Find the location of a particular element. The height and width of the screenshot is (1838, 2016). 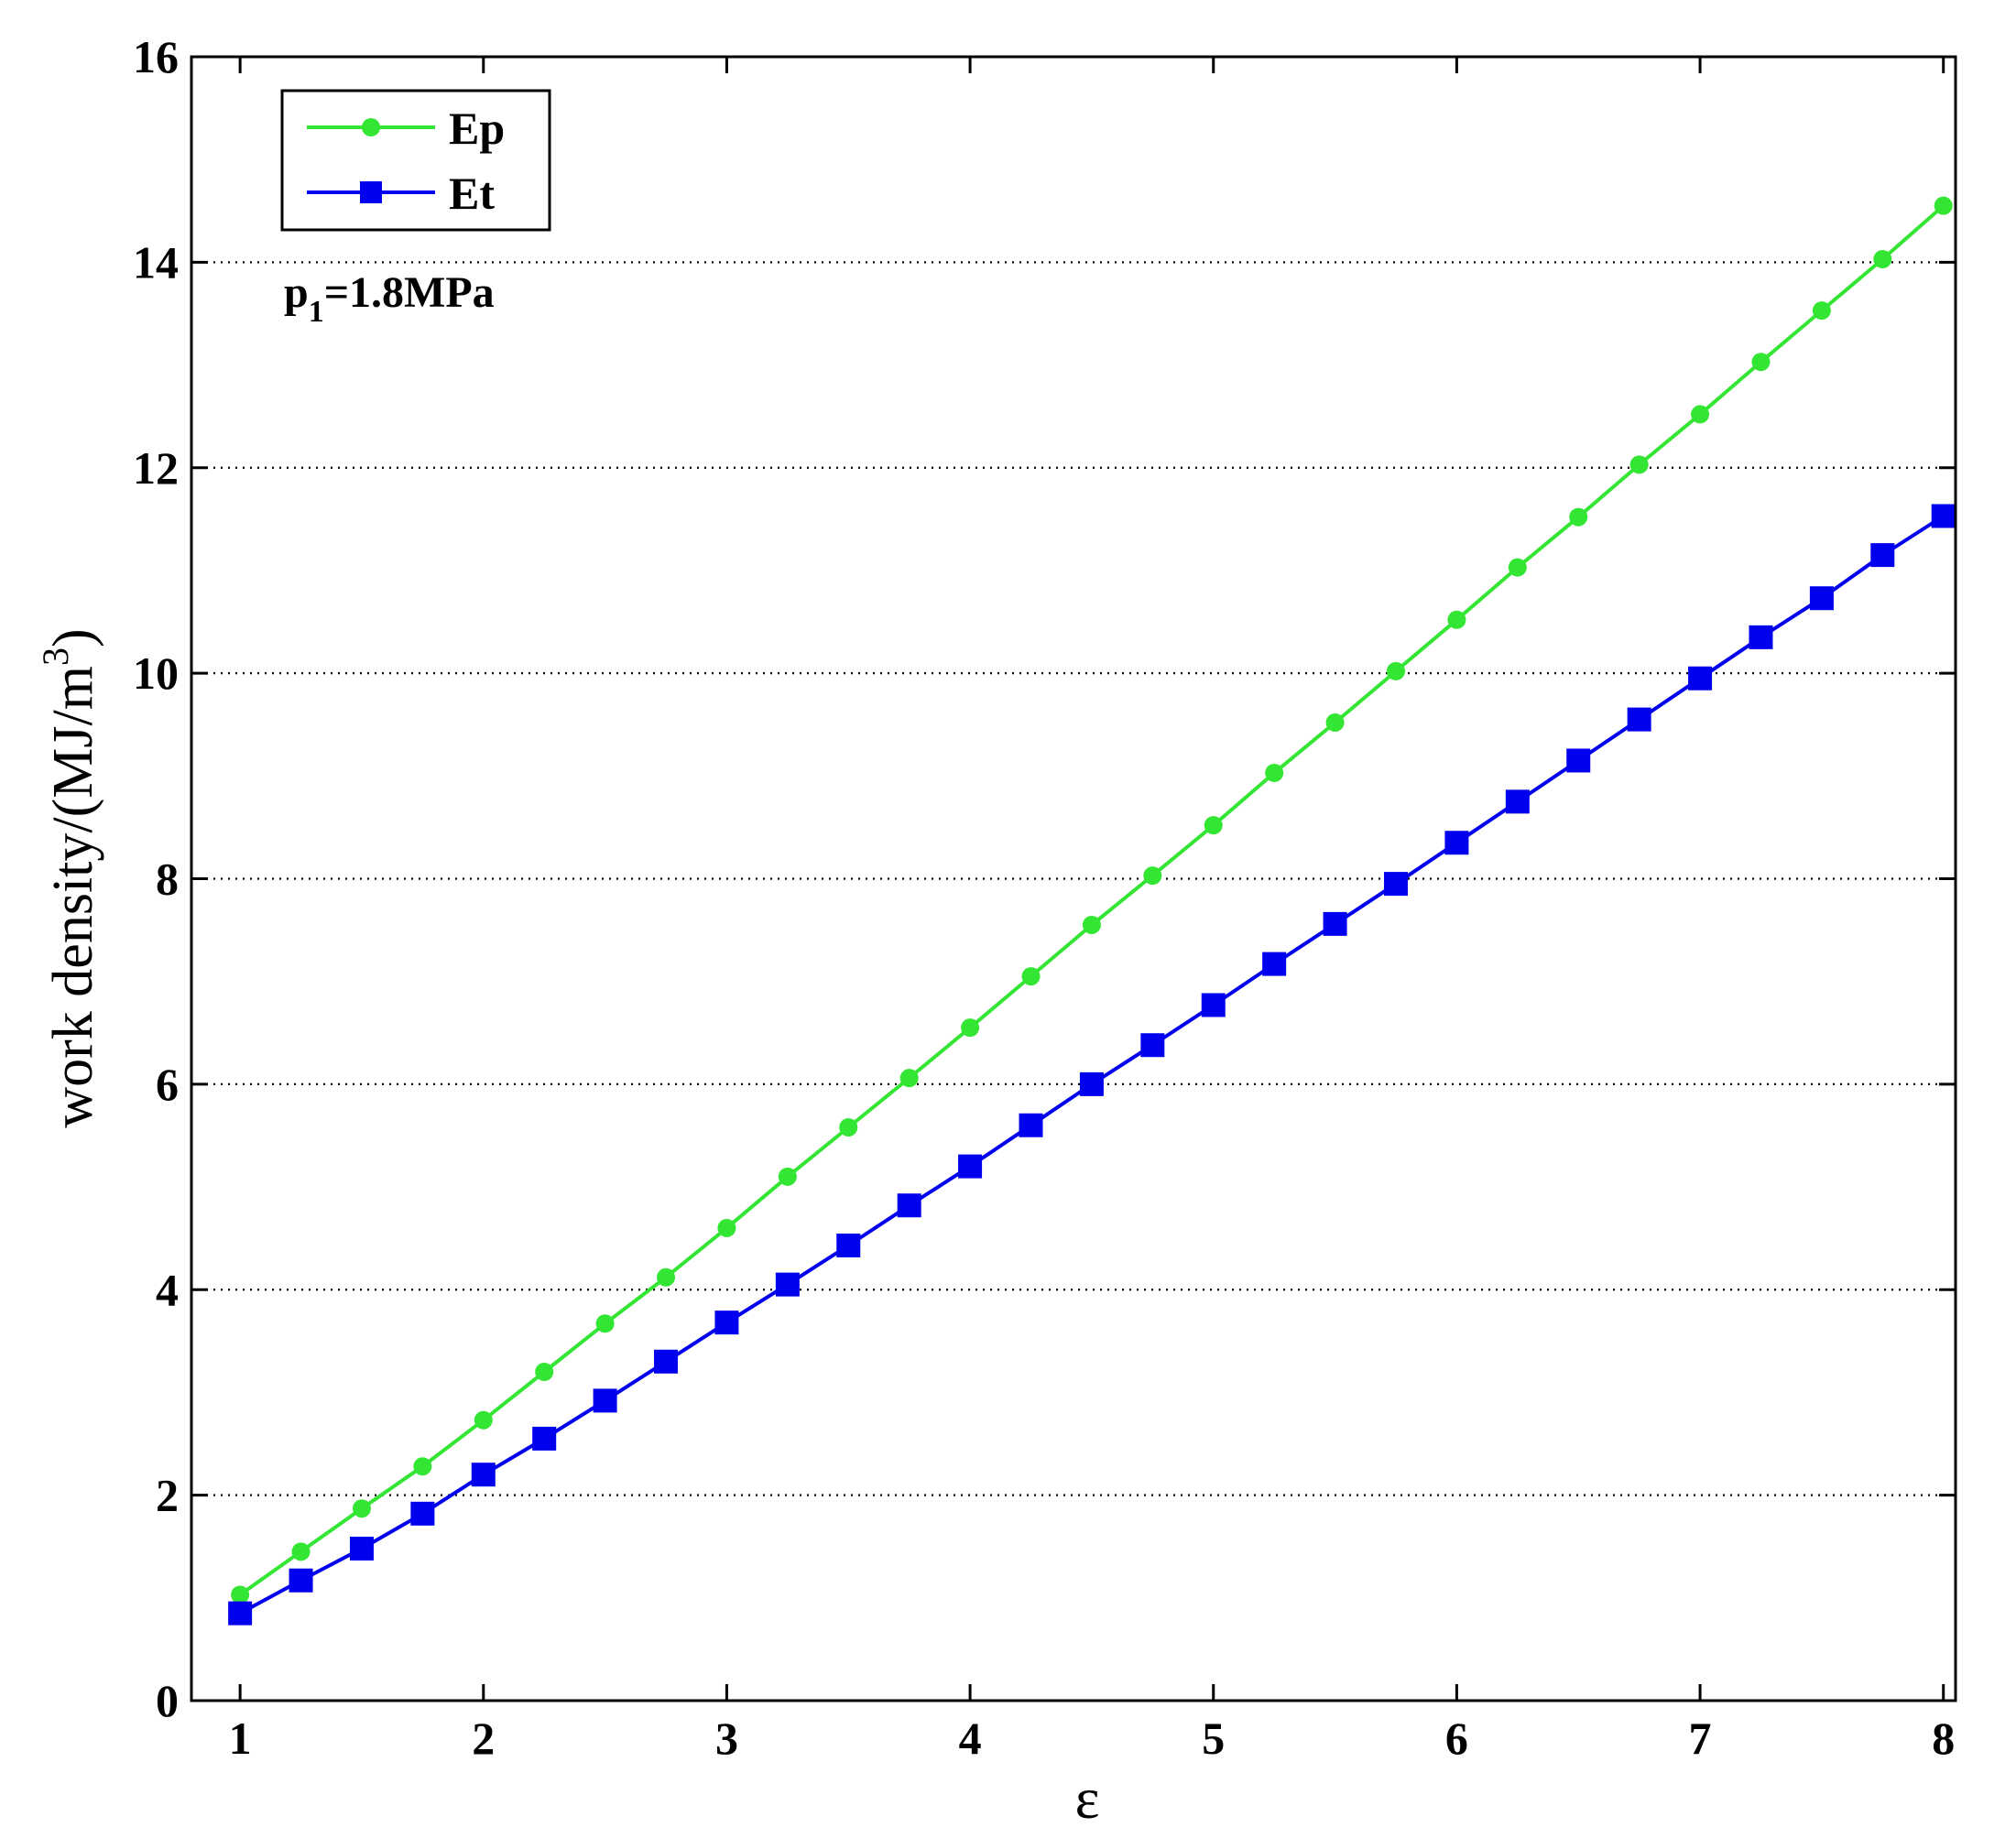

legend-marker-et is located at coordinates (371, 192).